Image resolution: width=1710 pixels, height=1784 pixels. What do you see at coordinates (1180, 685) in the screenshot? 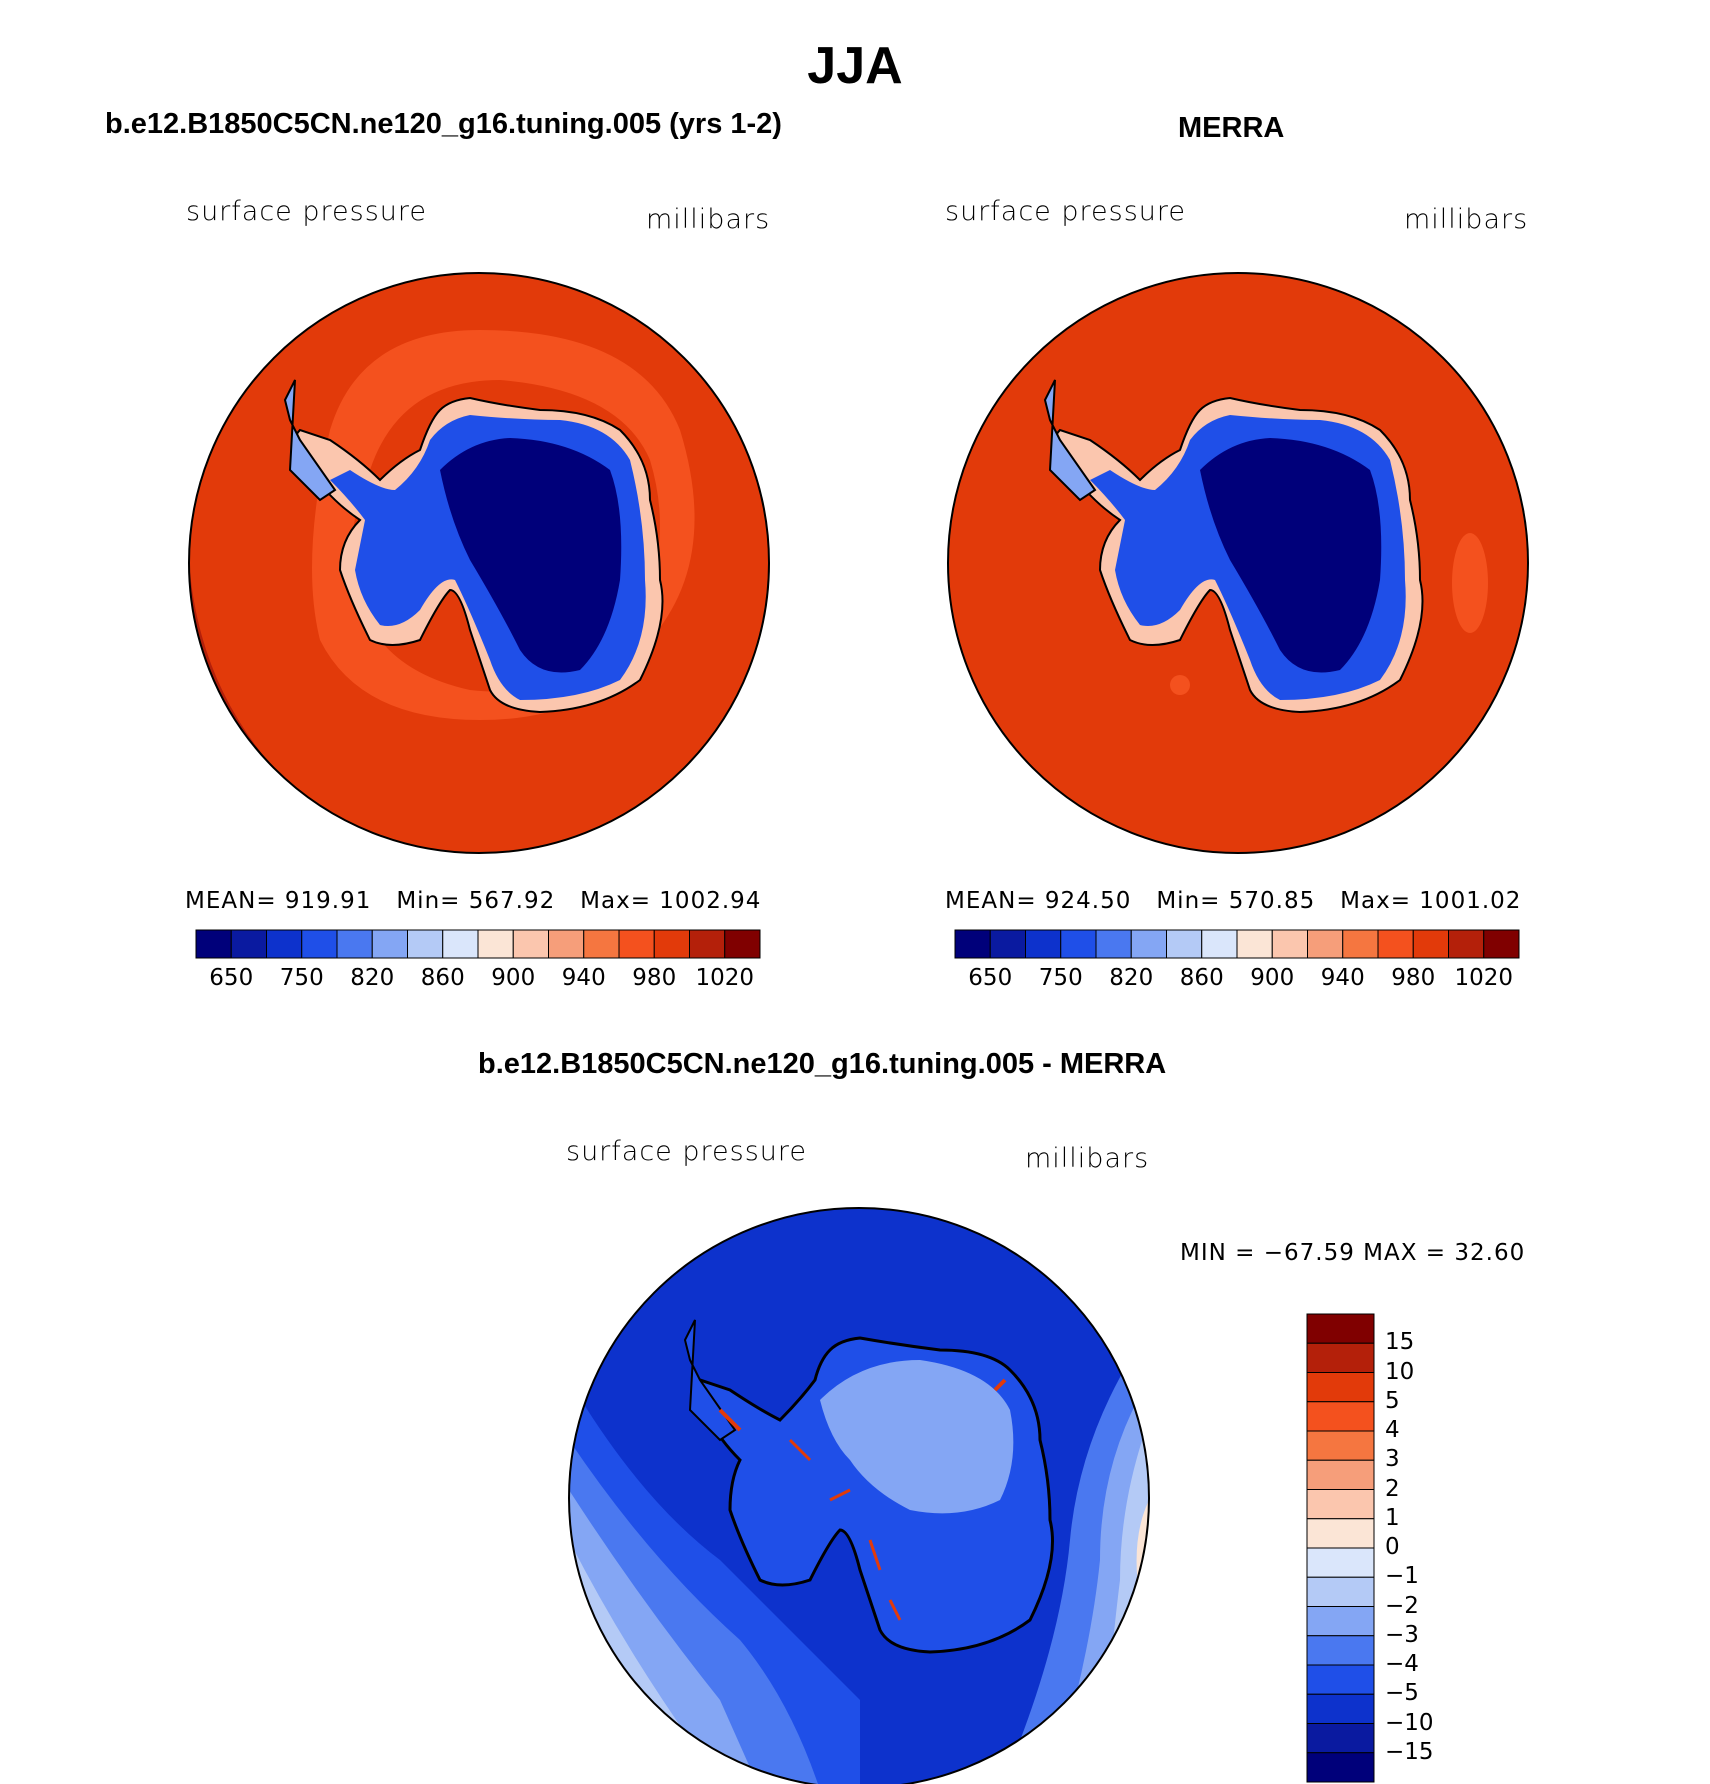
I see `panel2-south-highpatch` at bounding box center [1180, 685].